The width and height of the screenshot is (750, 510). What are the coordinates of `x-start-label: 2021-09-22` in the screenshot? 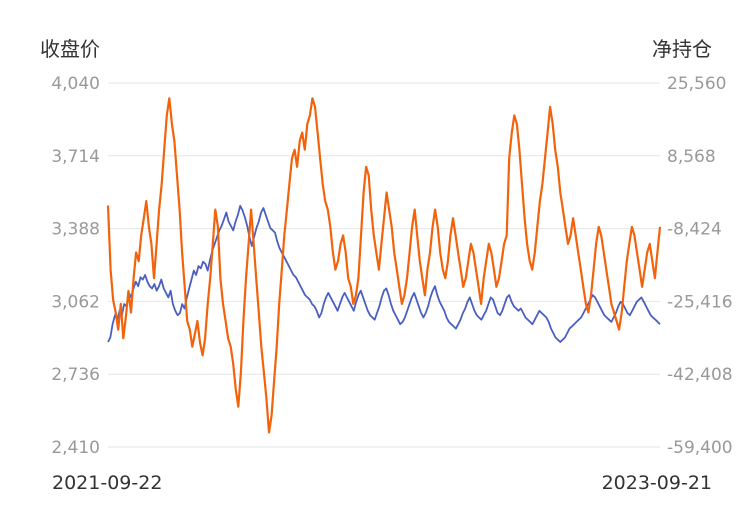 It's located at (107, 483).